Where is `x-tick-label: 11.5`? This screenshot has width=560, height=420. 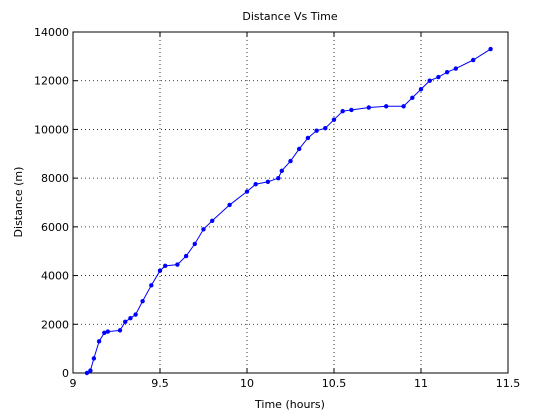
x-tick-label: 11.5 is located at coordinates (508, 383).